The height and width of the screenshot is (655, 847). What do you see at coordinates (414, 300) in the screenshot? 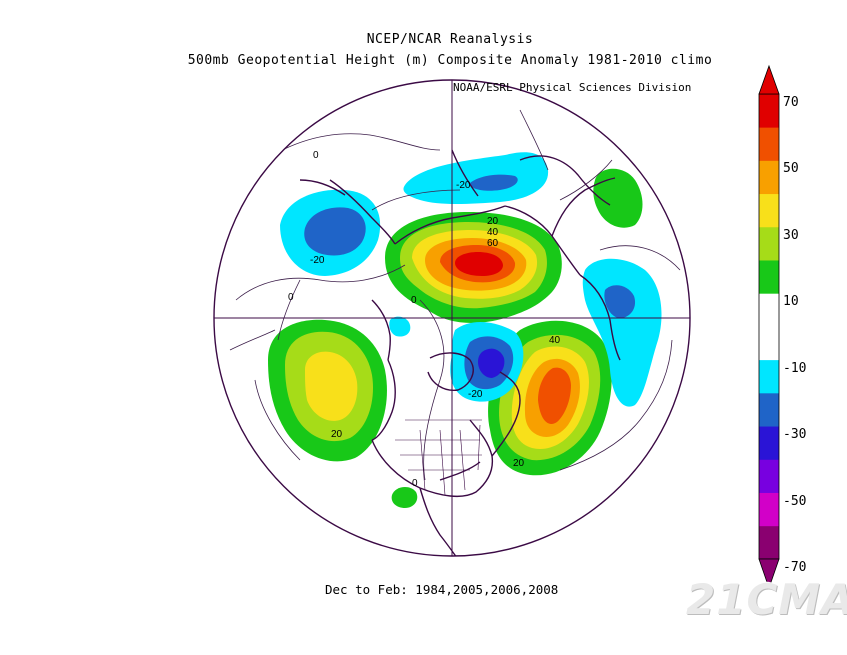
I see `contour-label-0-center: 0` at bounding box center [414, 300].